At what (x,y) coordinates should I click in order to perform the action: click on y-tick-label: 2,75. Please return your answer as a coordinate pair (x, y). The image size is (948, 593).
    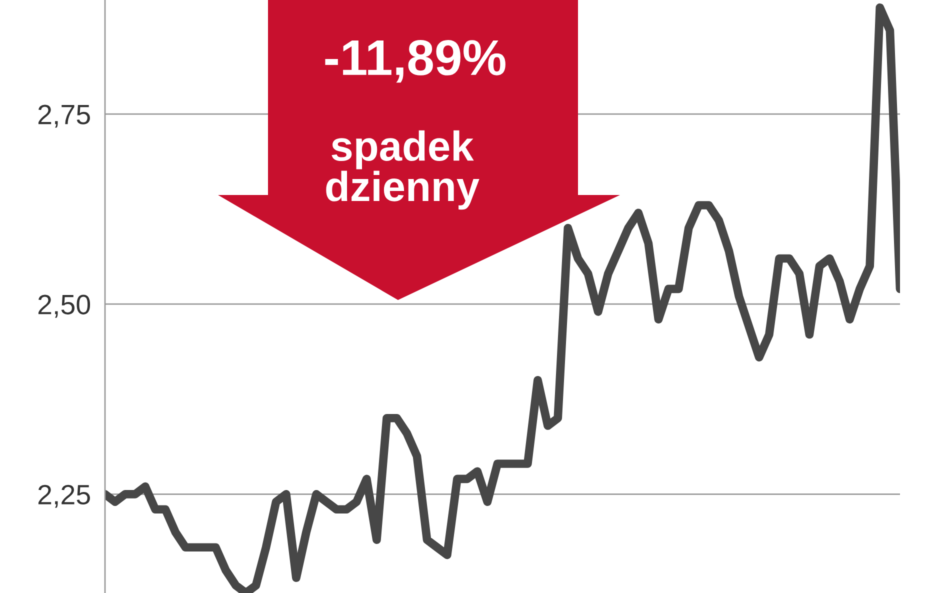
    Looking at the image, I should click on (64, 116).